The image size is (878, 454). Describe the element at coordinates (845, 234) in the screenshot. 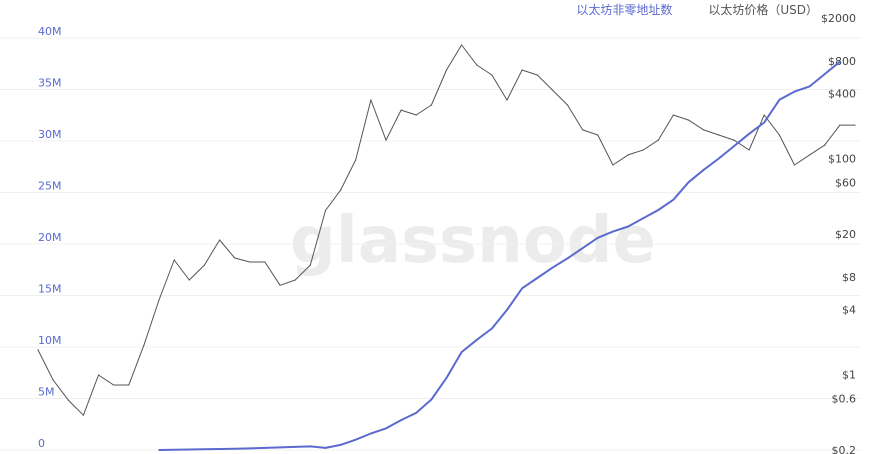

I see `right-tick-label: $20` at that location.